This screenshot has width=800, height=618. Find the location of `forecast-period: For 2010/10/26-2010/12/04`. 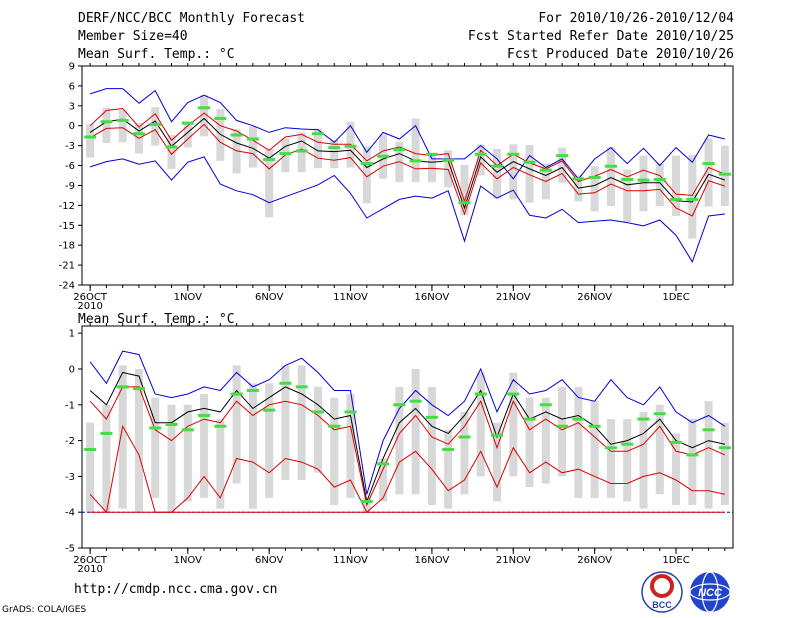

forecast-period: For 2010/10/26-2010/12/04 is located at coordinates (636, 18).